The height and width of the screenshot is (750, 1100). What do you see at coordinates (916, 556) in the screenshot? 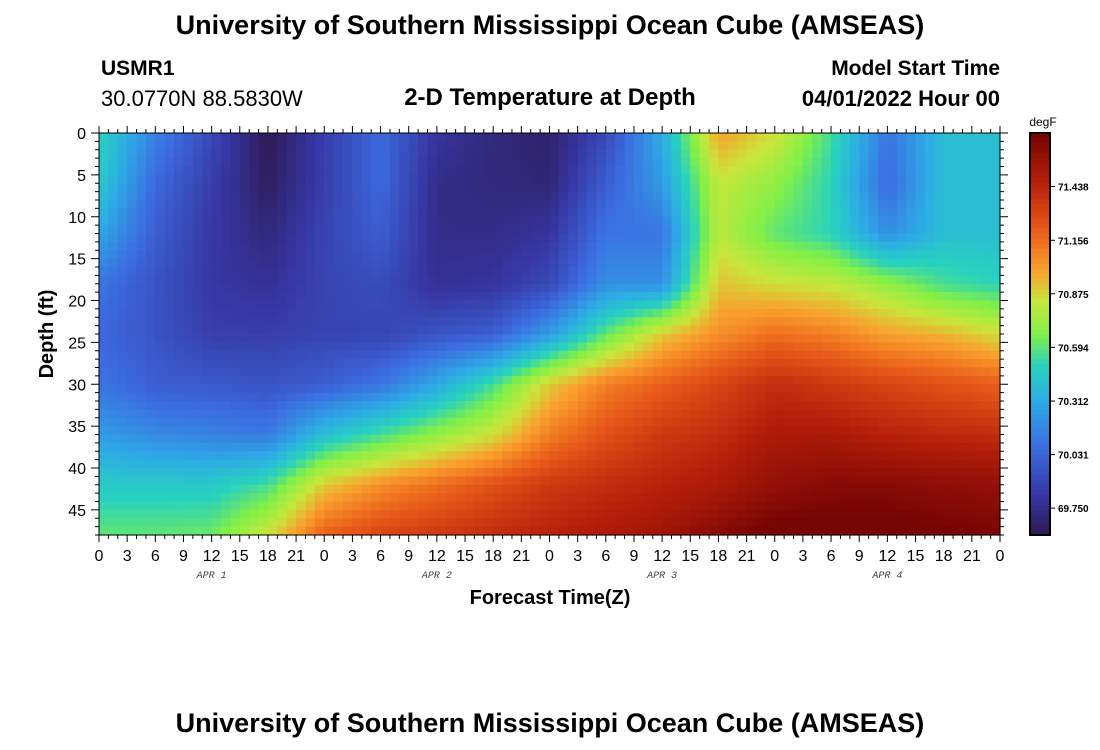
I see `x-tick-label: 15` at bounding box center [916, 556].